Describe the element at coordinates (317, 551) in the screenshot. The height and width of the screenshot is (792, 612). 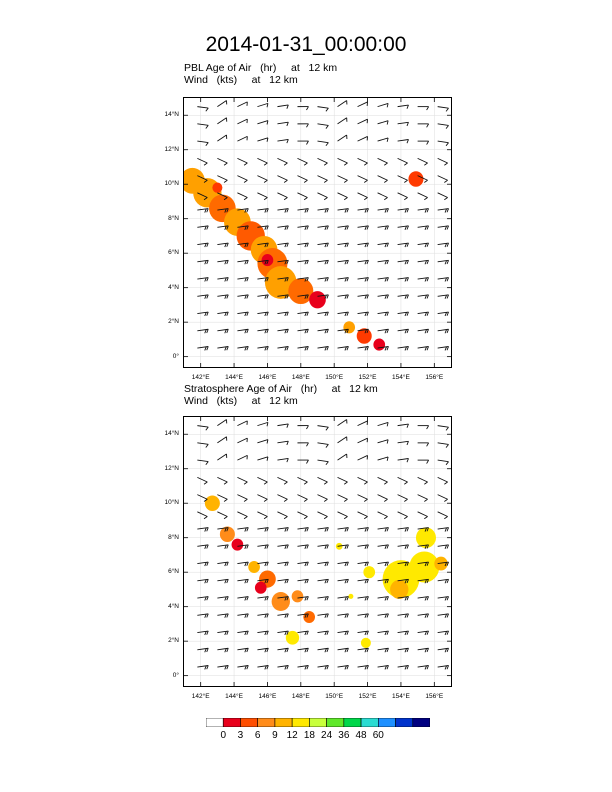
I see `strat-map-svg` at that location.